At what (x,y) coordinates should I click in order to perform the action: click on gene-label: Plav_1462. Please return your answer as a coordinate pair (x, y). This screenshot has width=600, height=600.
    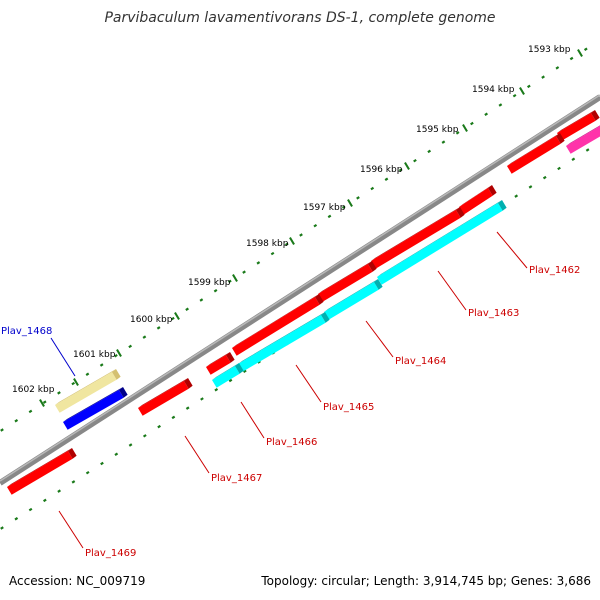
    Looking at the image, I should click on (554, 270).